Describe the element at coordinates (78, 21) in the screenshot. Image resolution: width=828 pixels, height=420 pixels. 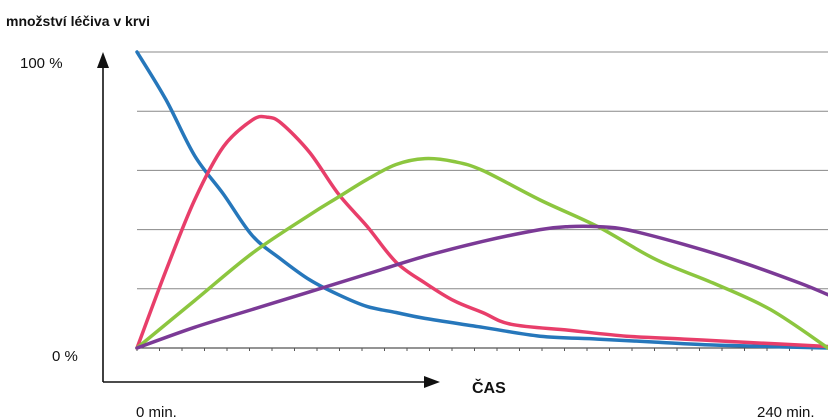
I see `y-axis-label: množství léčiva v krvi` at that location.